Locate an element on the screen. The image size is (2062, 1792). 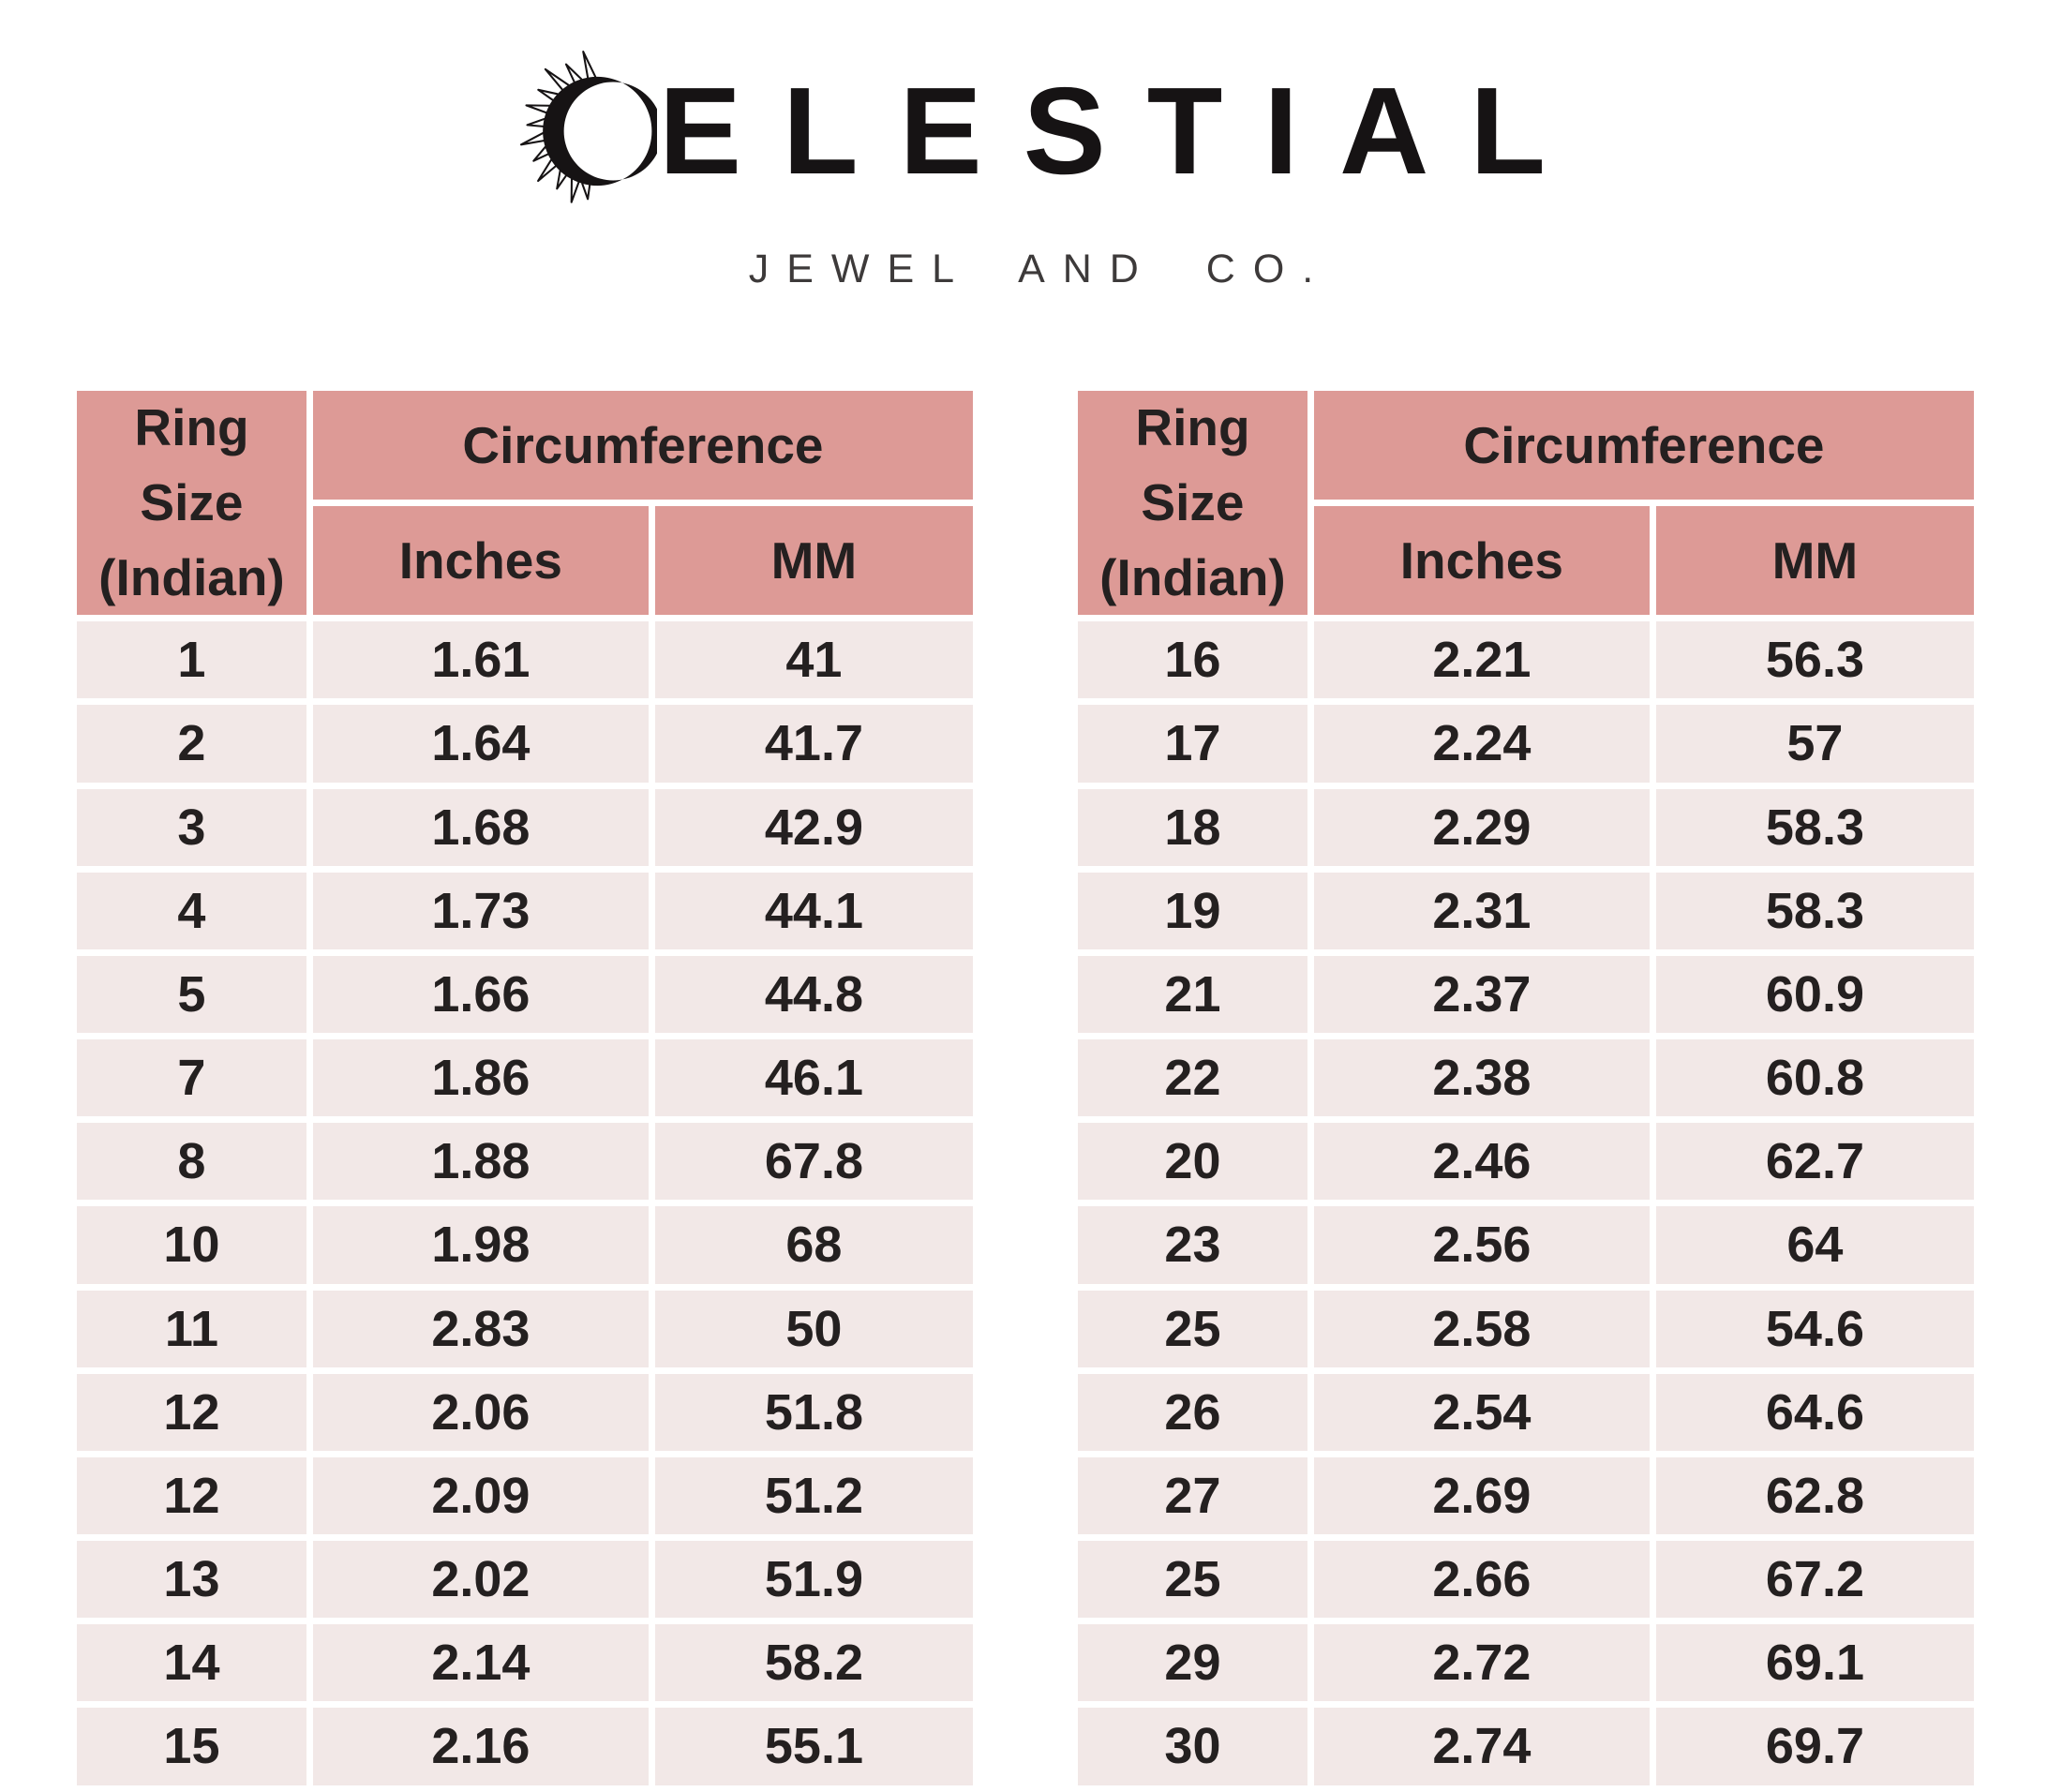
table-cell: 26 is located at coordinates (1193, 1412).